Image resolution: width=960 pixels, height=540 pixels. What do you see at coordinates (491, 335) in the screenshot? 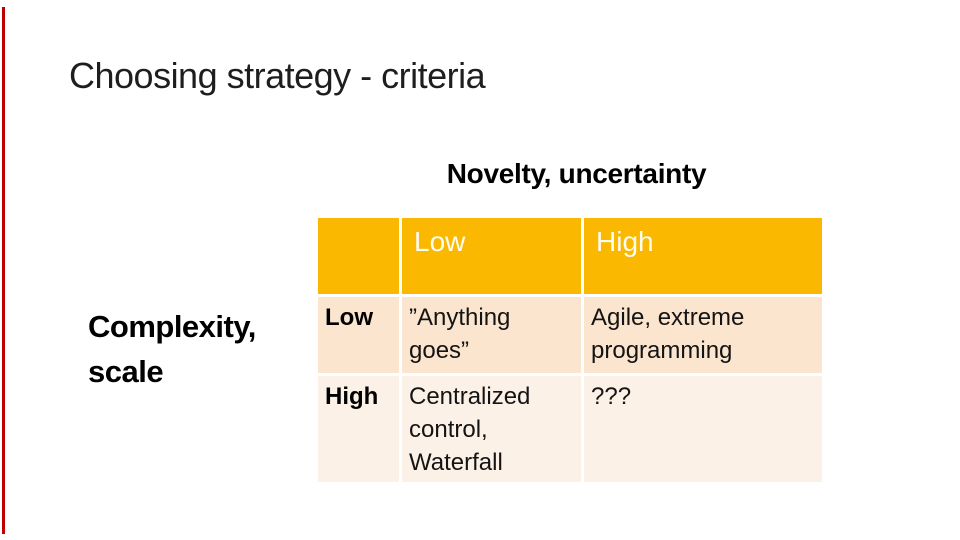
I see `matrix-cell-low-low: ”Anything goes”` at bounding box center [491, 335].